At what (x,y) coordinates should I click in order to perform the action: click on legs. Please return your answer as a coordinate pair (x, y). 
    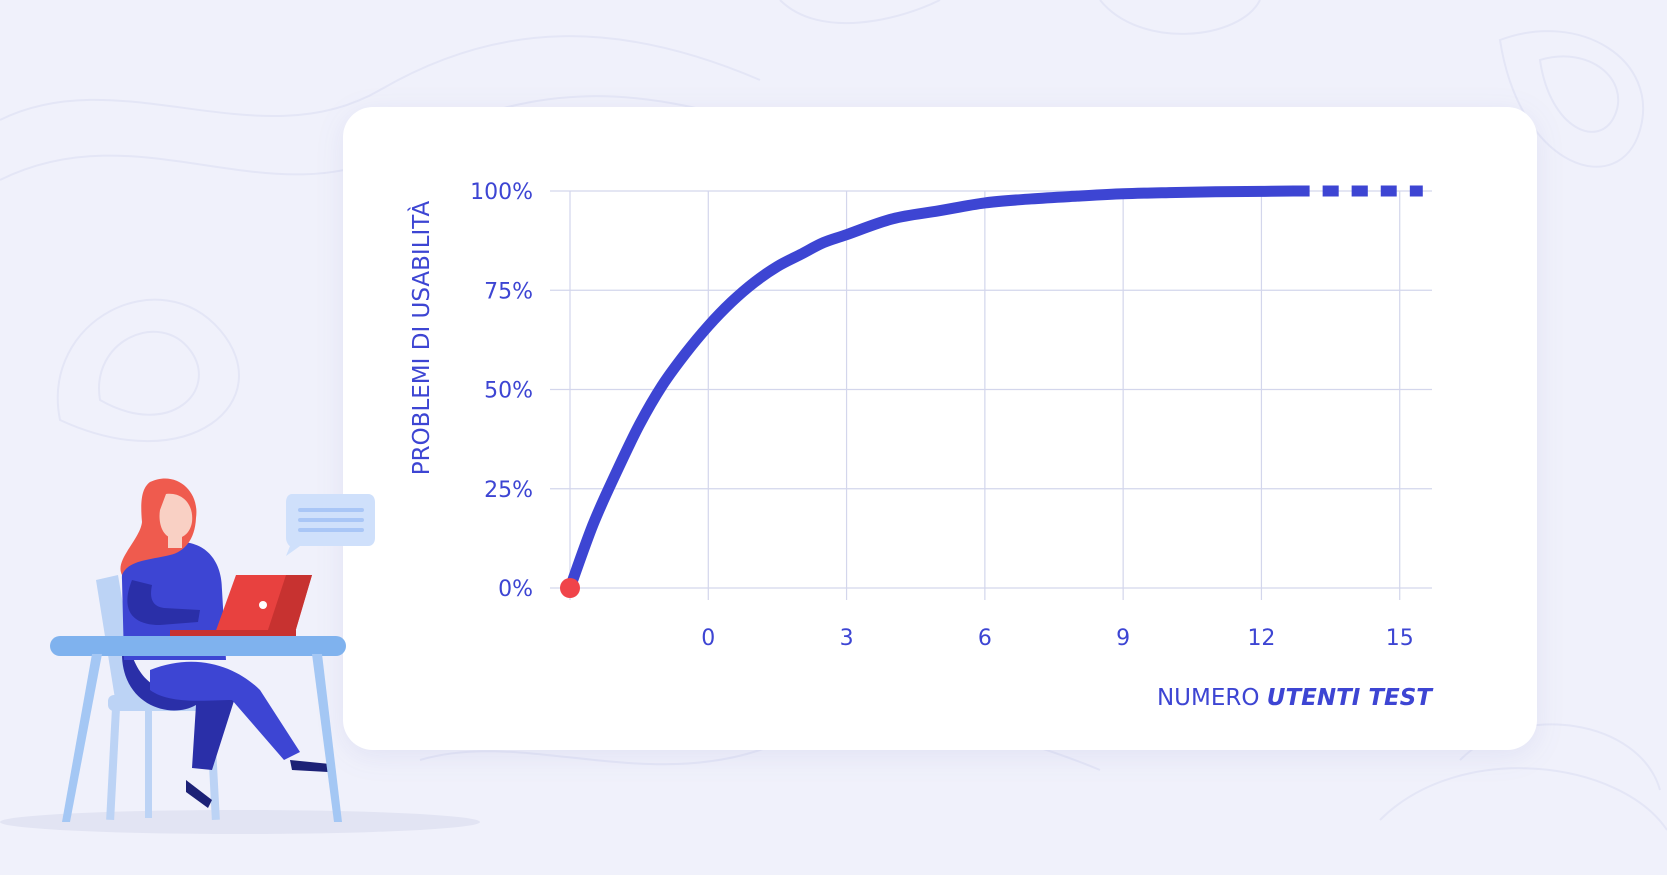
    Looking at the image, I should click on (225, 724).